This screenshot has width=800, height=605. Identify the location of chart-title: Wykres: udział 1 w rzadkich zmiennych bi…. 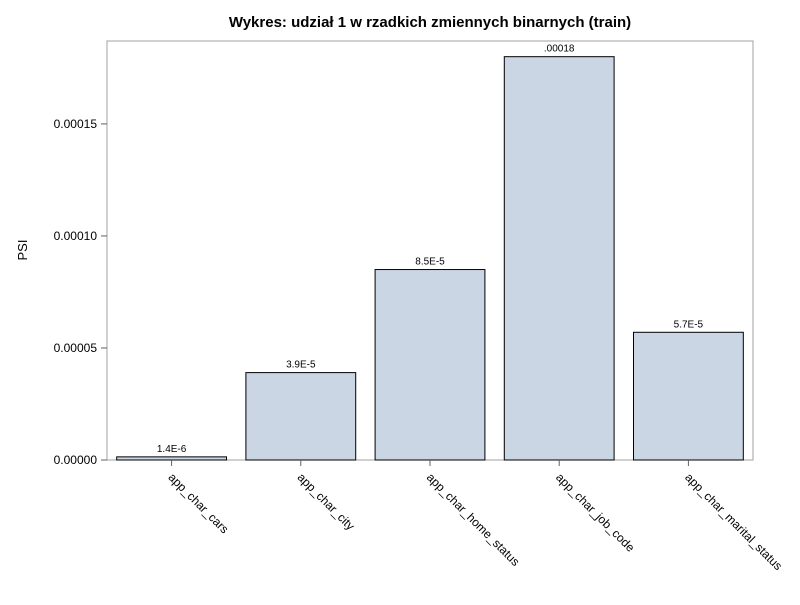
(430, 22).